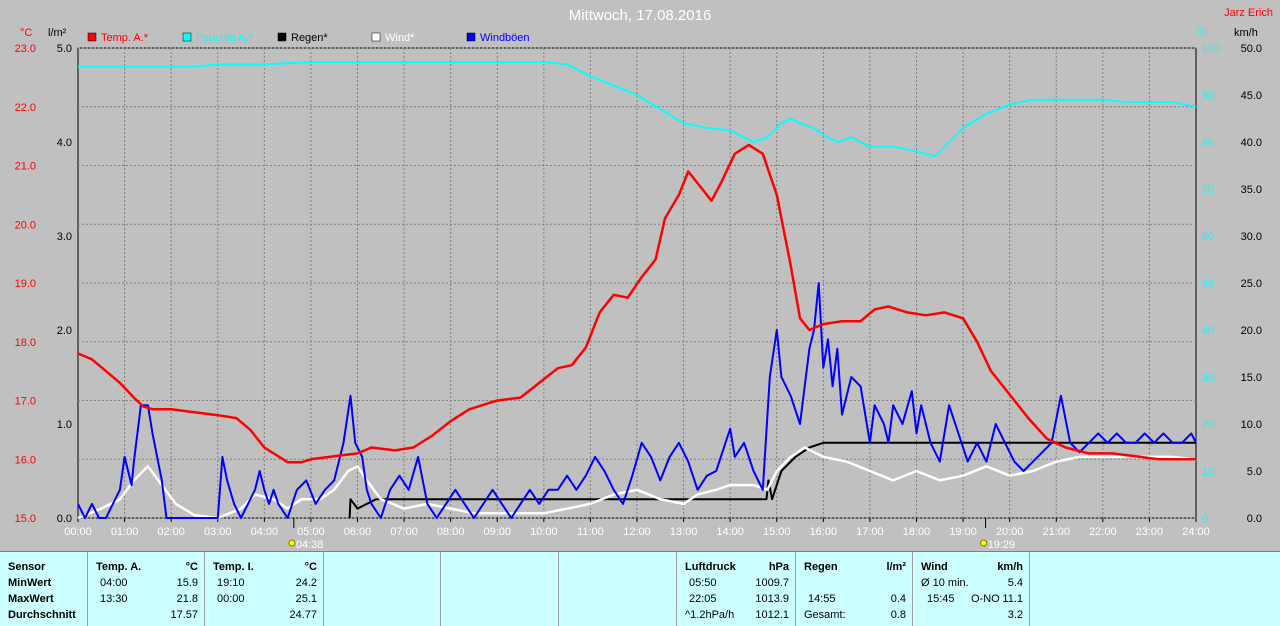  Describe the element at coordinates (25, 108) in the screenshot. I see `temp-tick-label: 22.0` at that location.